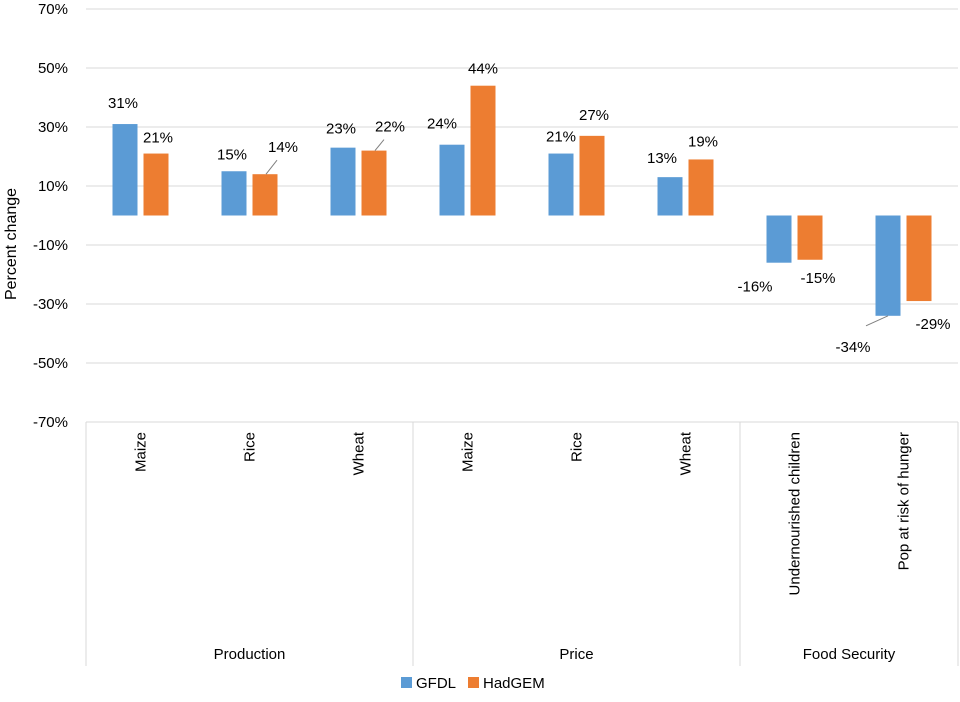 Image resolution: width=960 pixels, height=702 pixels. What do you see at coordinates (123, 103) in the screenshot?
I see `data-label-gfdl: 31%` at bounding box center [123, 103].